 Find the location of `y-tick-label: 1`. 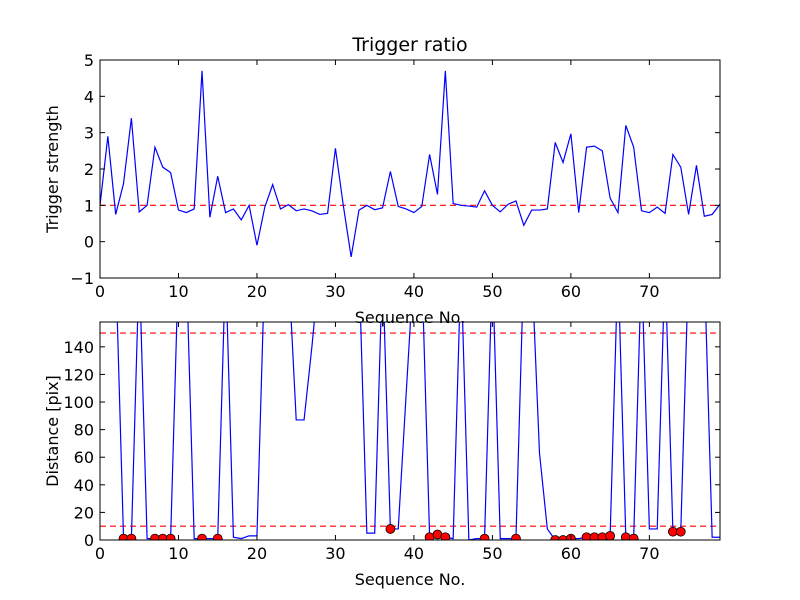

y-tick-label: 1 is located at coordinates (89, 205).